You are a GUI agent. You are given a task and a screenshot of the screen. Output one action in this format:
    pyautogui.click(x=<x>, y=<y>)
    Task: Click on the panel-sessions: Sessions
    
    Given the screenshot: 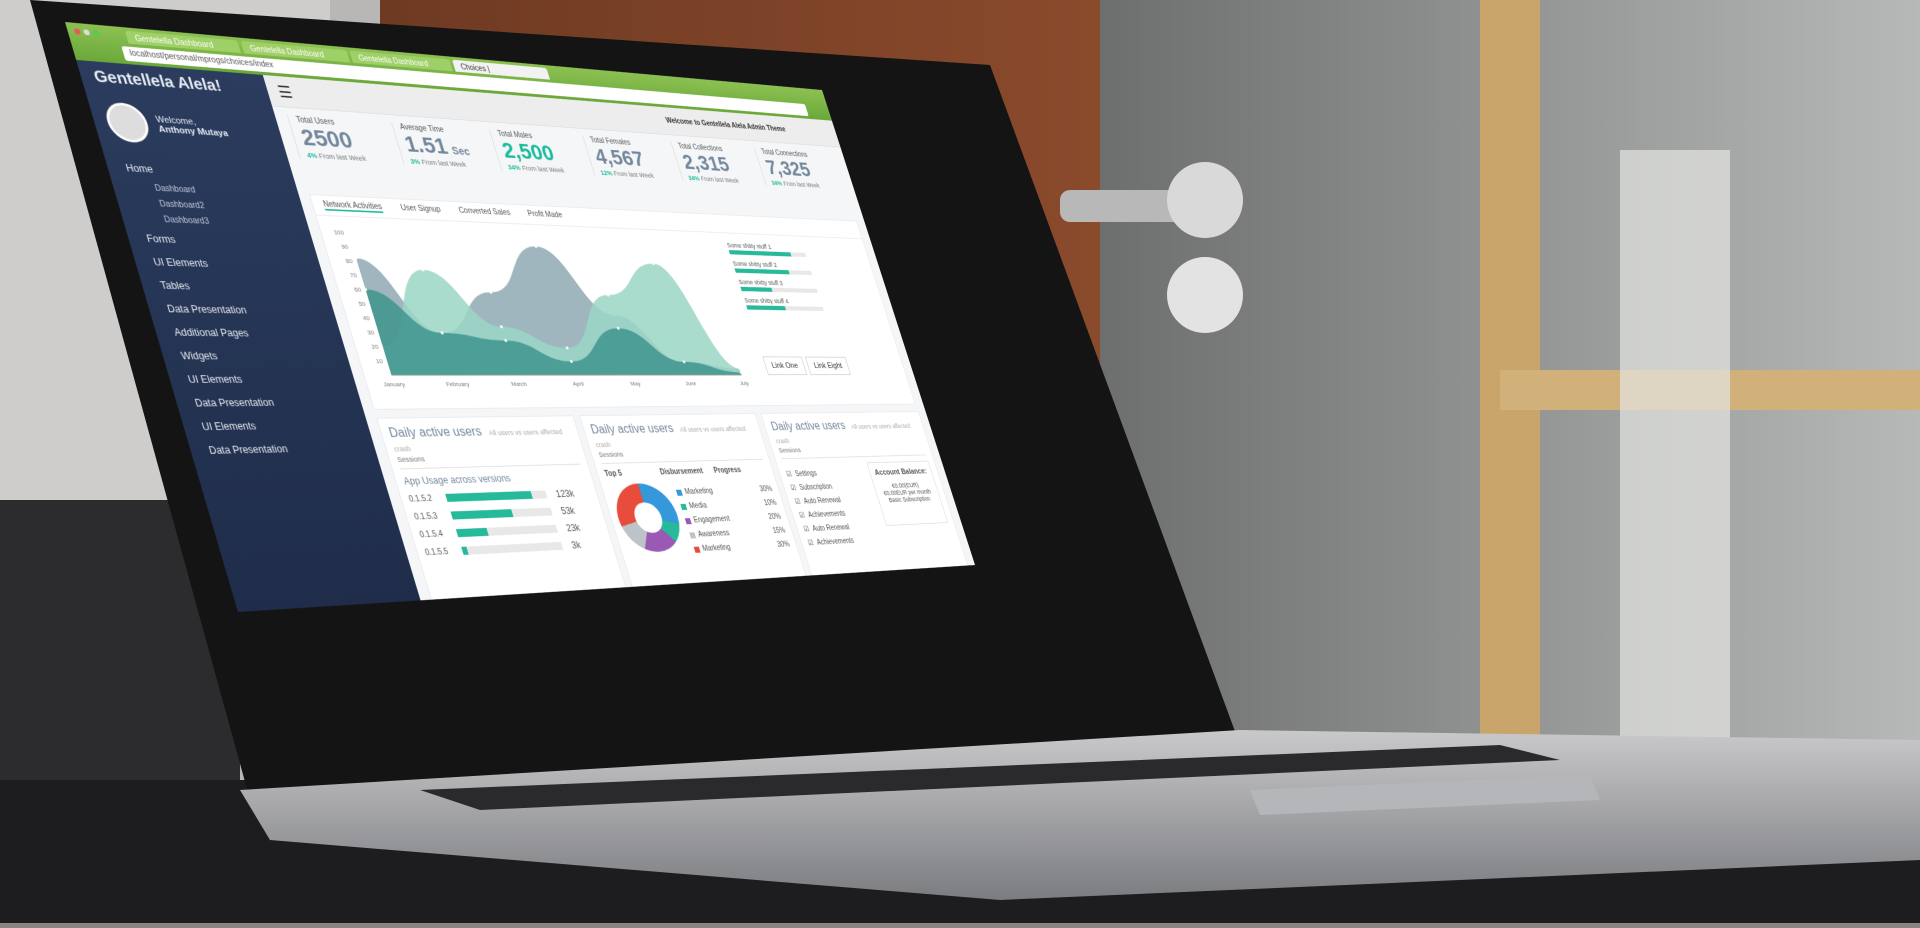 What is the action you would take?
    pyautogui.click(x=852, y=452)
    